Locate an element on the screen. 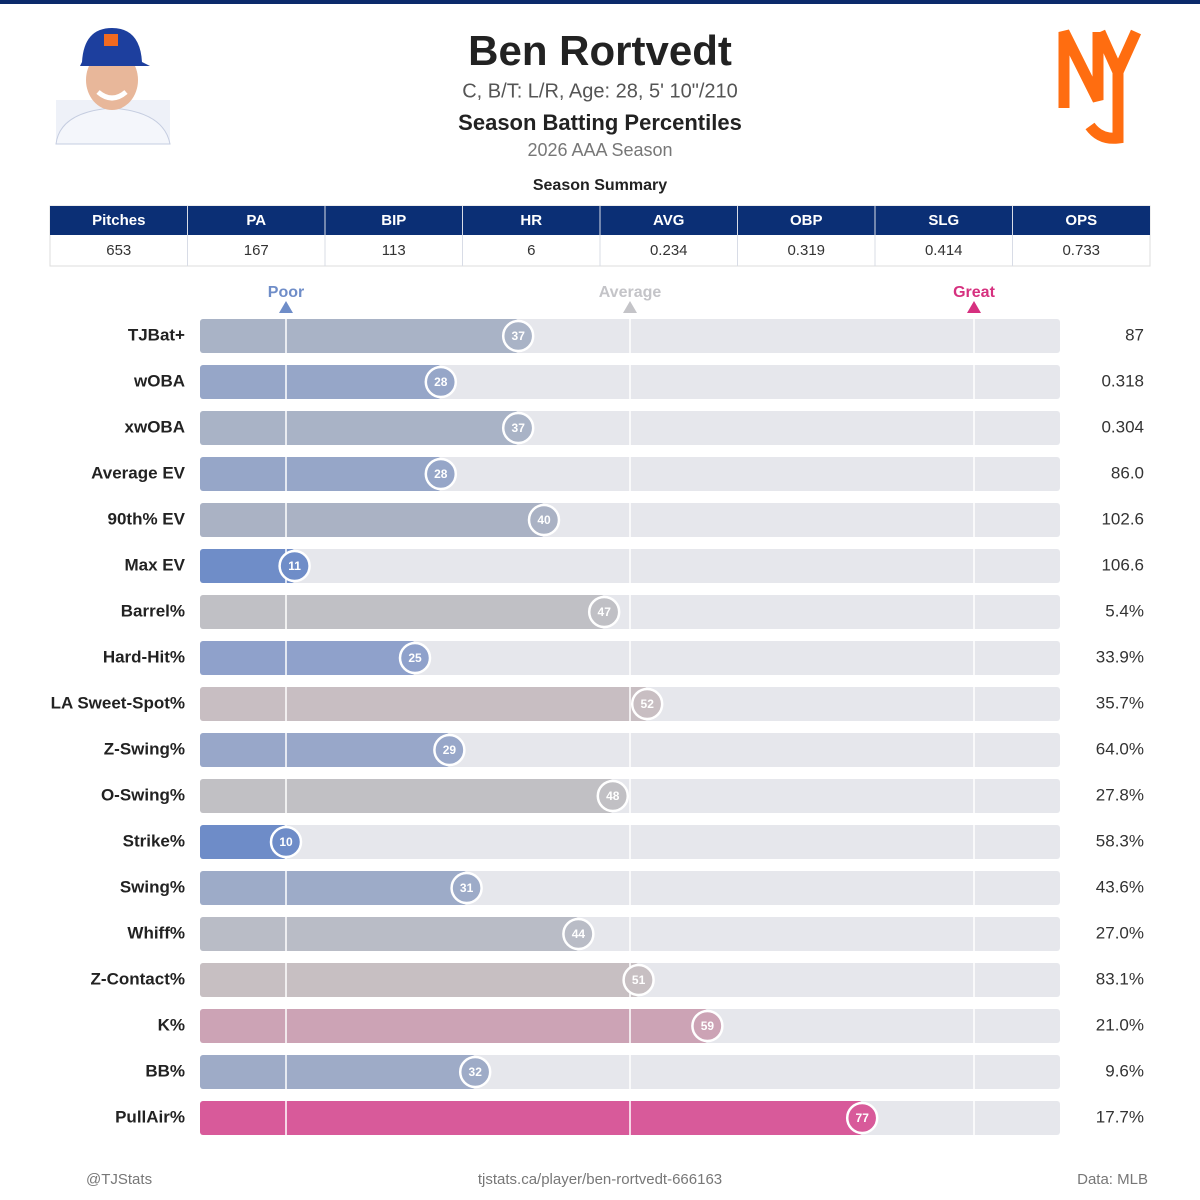  player-photo is located at coordinates (113, 86).